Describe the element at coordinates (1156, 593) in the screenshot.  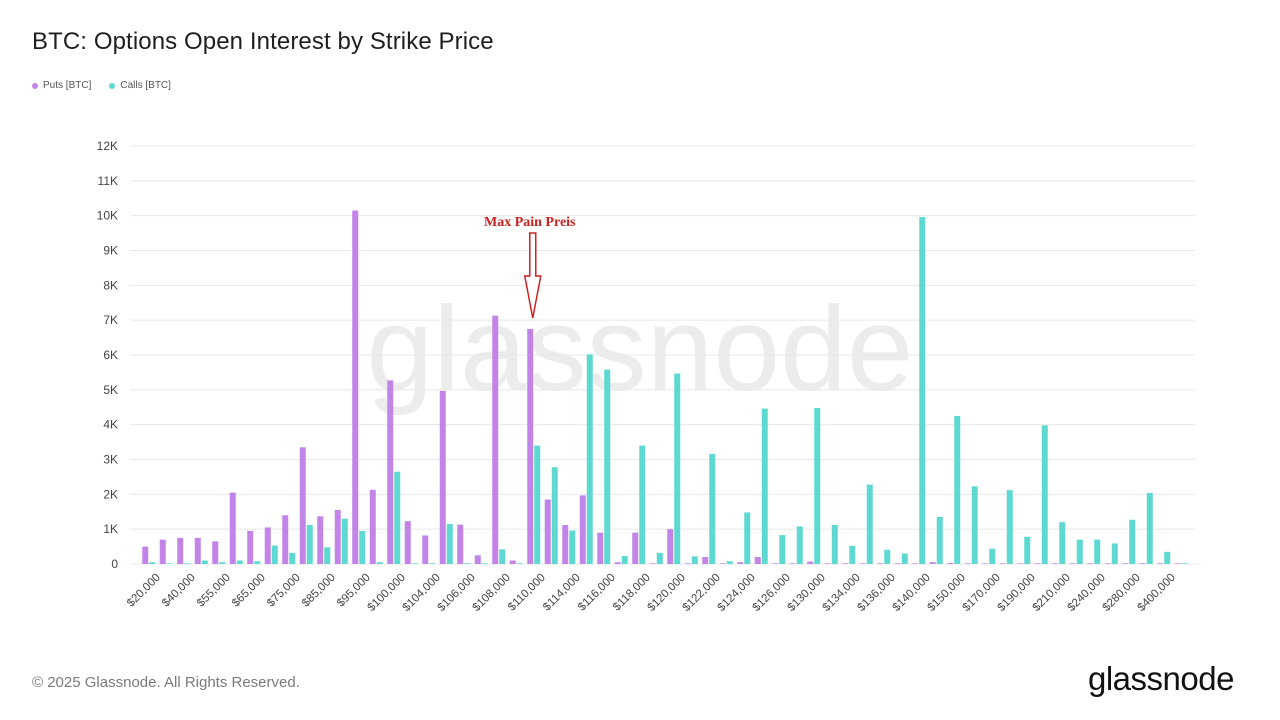
I see `x-tick-label: $400,000` at that location.